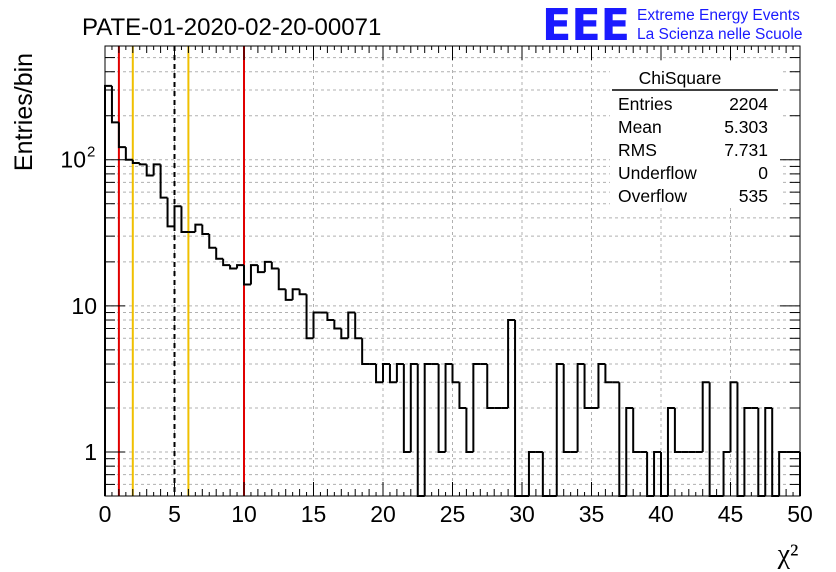 The width and height of the screenshot is (836, 572). What do you see at coordinates (661, 514) in the screenshot?
I see `x-tick-label: 40` at bounding box center [661, 514].